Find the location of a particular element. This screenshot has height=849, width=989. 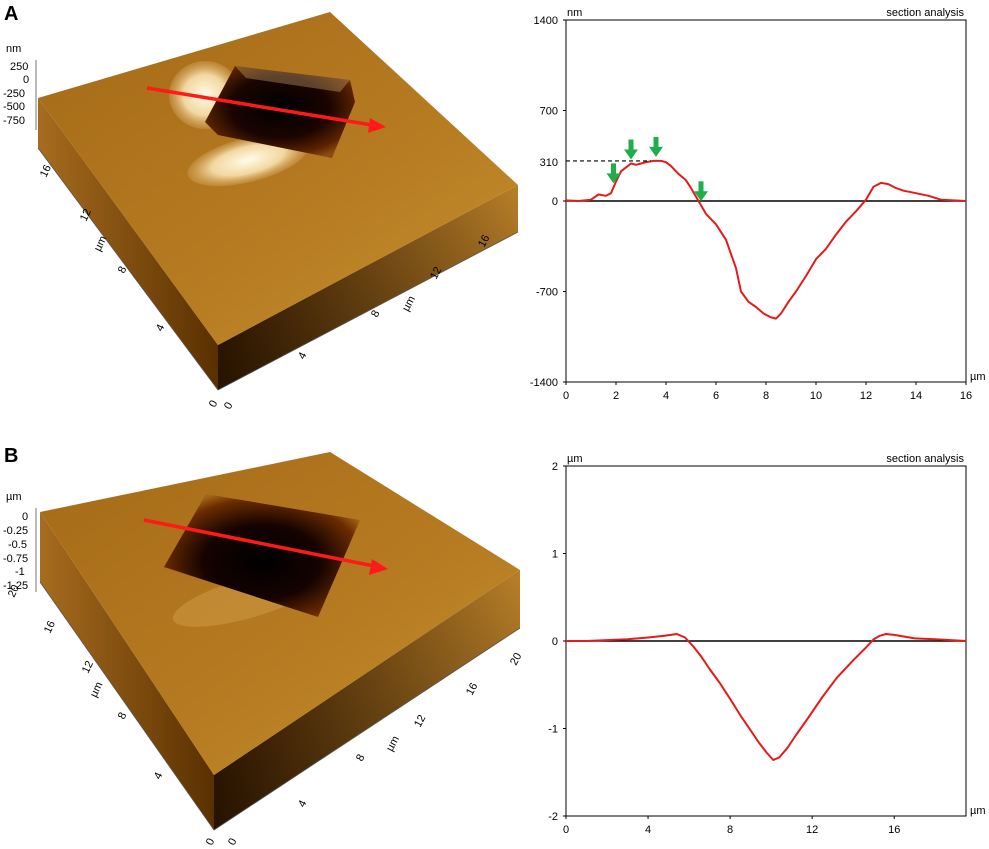

y-tick-label: 1400 is located at coordinates (546, 21).